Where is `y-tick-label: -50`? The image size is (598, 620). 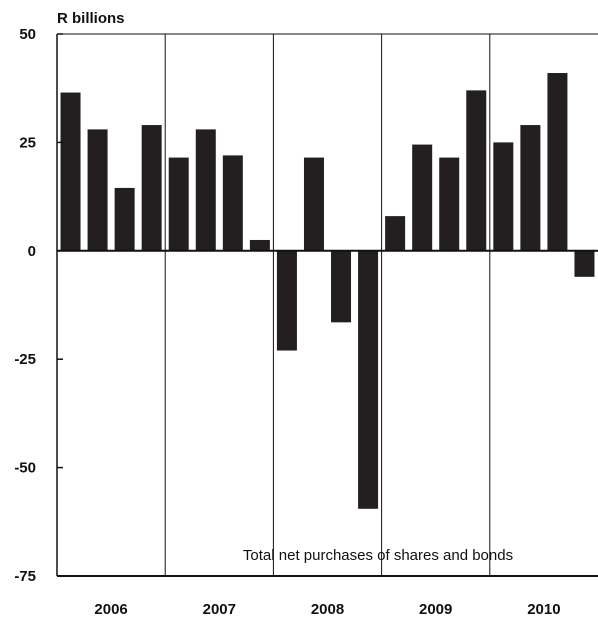 y-tick-label: -50 is located at coordinates (25, 468).